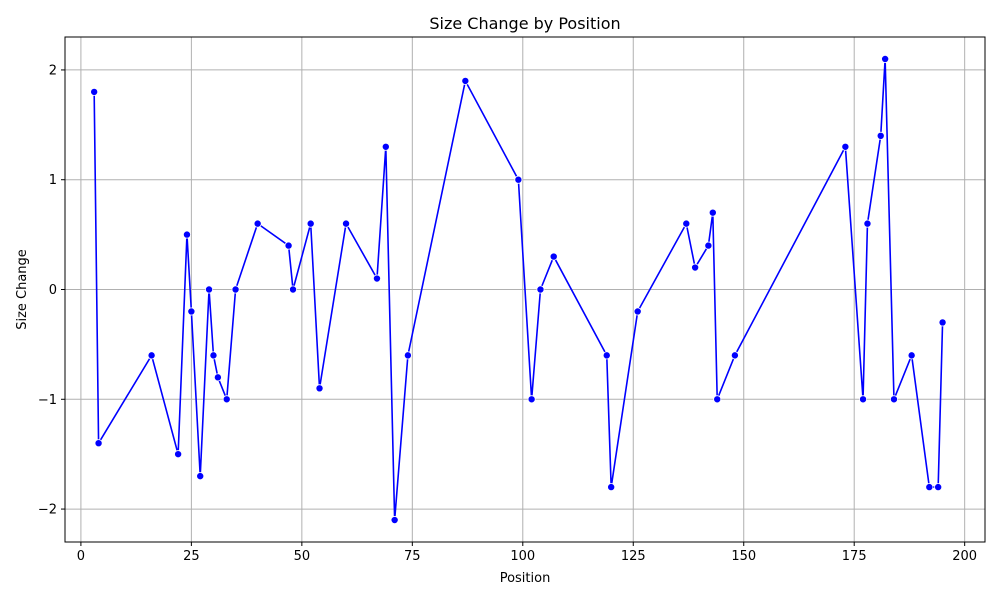 This screenshot has width=1000, height=600. What do you see at coordinates (743, 556) in the screenshot?
I see `x-tick-label: 150` at bounding box center [743, 556].